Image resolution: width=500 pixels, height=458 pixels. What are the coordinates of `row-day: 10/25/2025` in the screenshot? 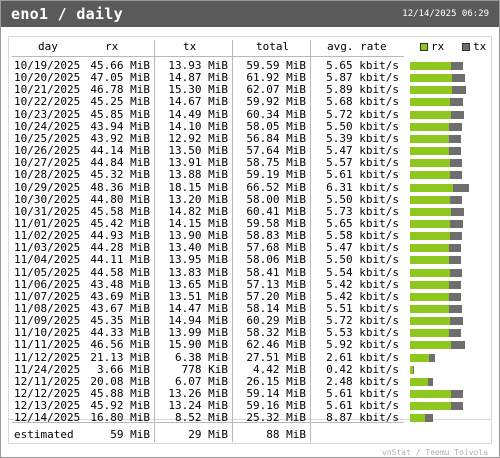 It's located at (47, 138).